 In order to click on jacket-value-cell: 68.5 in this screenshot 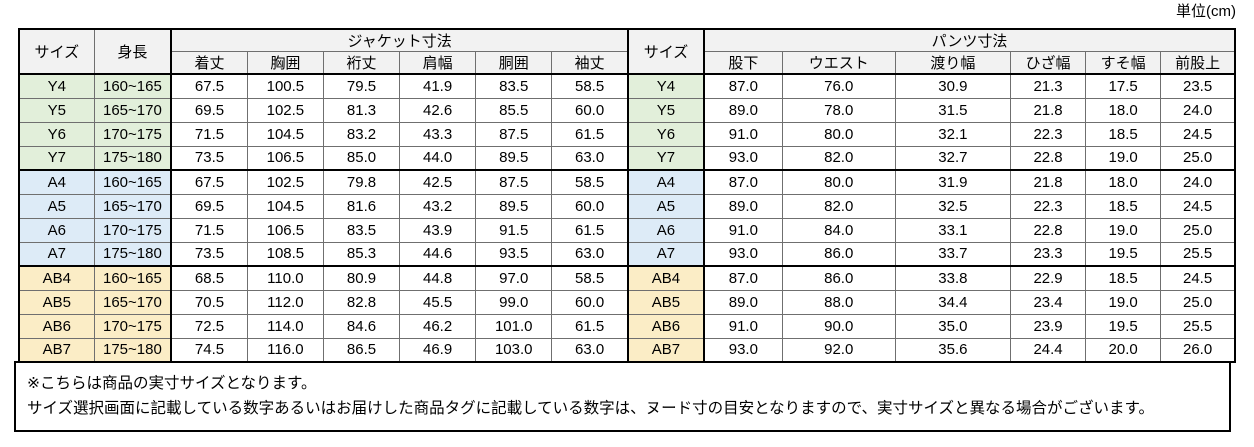, I will do `click(209, 278)`.